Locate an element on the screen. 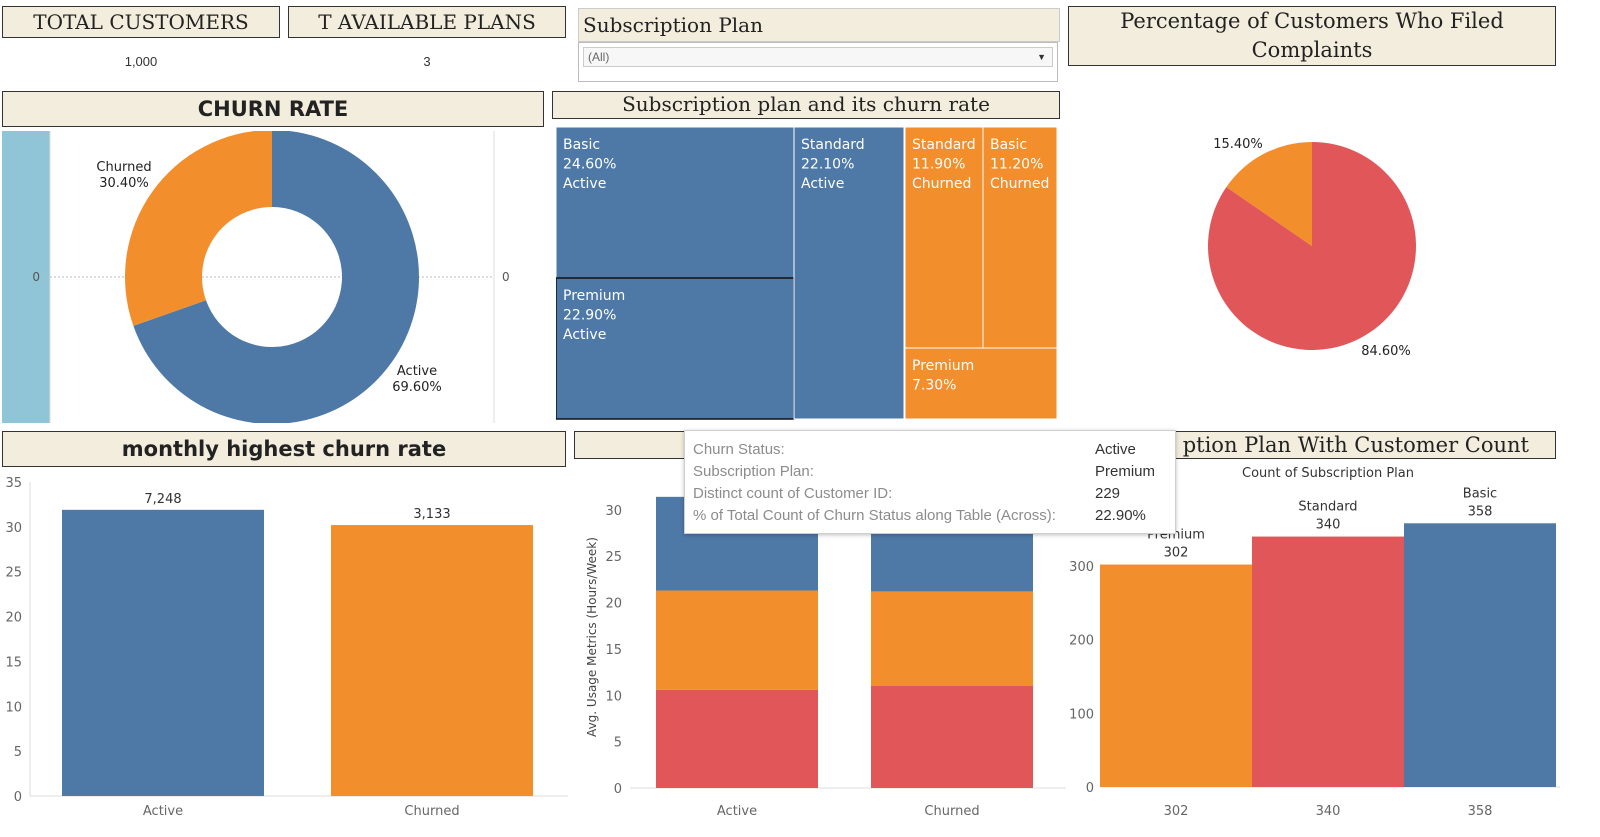 The width and height of the screenshot is (1600, 837). bar-plan-label: Basic is located at coordinates (1480, 493).